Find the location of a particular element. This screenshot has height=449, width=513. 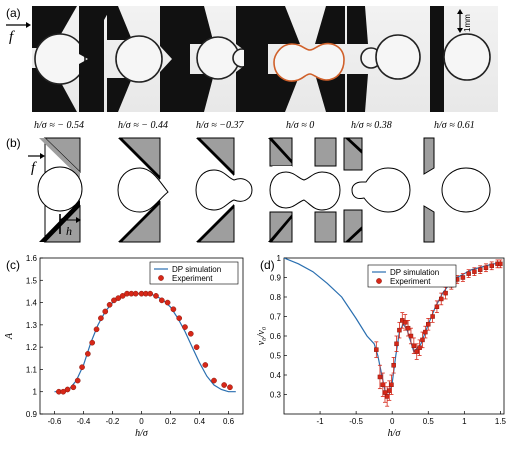

panel-a-label: (a) is located at coordinates (13, 13).